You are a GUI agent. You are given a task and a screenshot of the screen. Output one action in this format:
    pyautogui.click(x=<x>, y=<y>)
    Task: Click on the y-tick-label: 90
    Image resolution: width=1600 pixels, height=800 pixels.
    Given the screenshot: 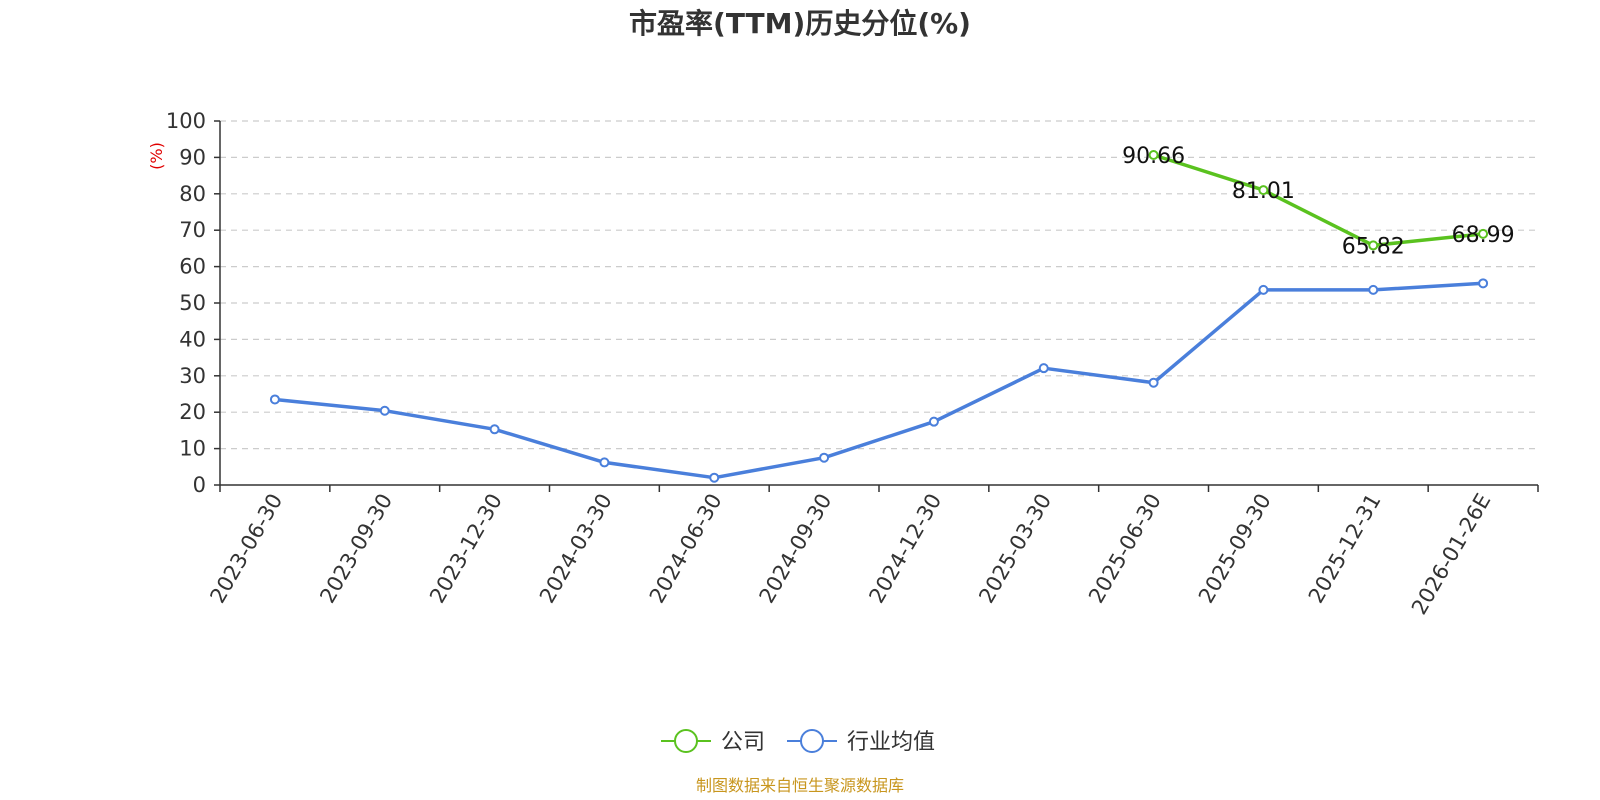 What is the action you would take?
    pyautogui.click(x=192, y=157)
    